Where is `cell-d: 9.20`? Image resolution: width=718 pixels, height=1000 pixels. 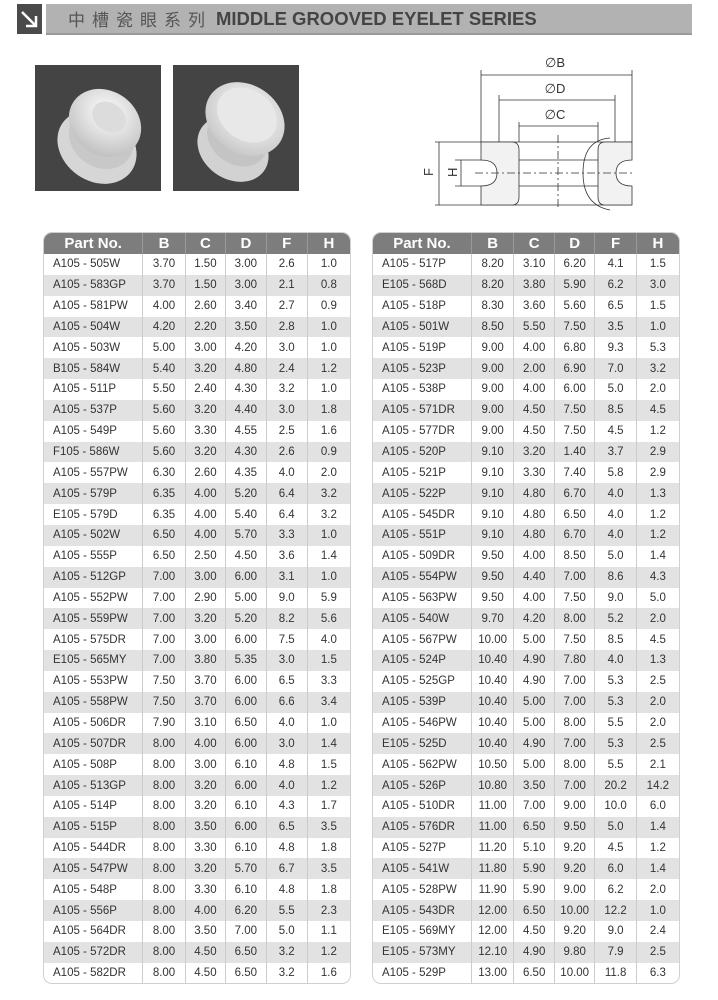 cell-d: 9.20 is located at coordinates (575, 848).